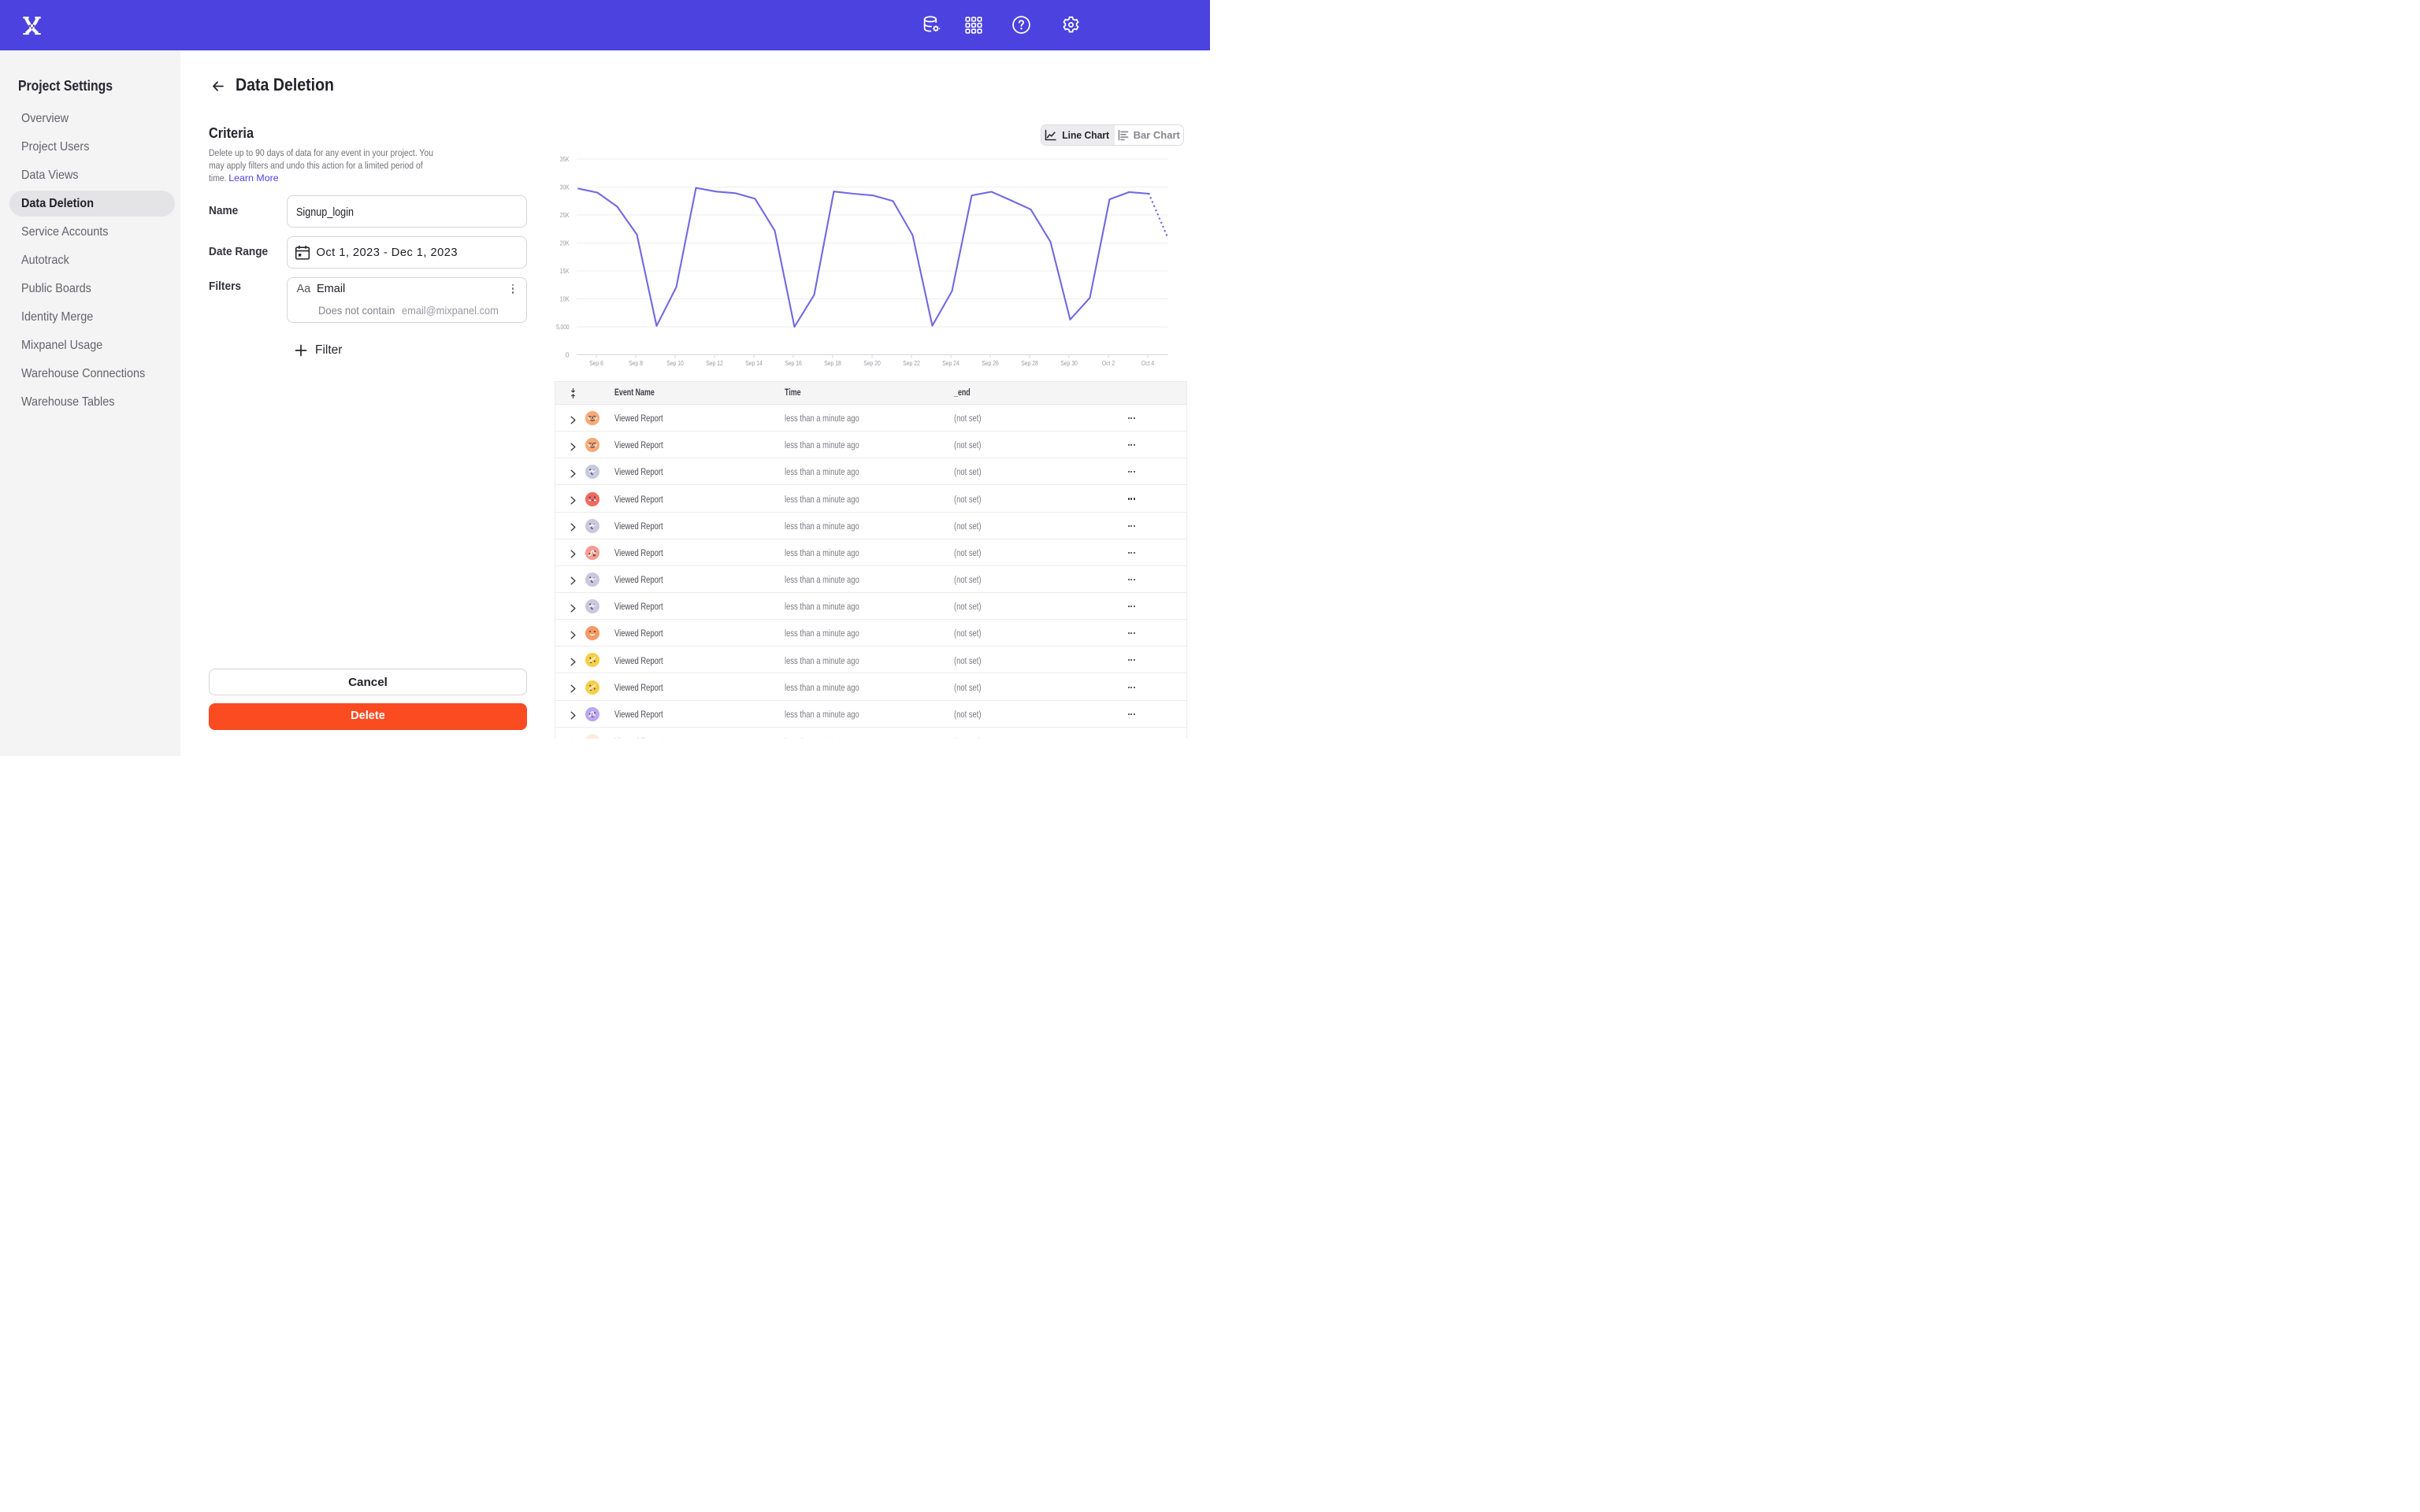  What do you see at coordinates (565, 187) in the screenshot?
I see `svg-text: 30K` at bounding box center [565, 187].